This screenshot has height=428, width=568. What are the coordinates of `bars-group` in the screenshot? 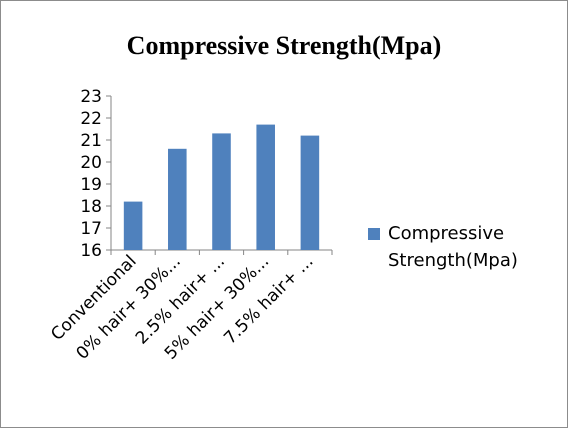 It's located at (221, 187).